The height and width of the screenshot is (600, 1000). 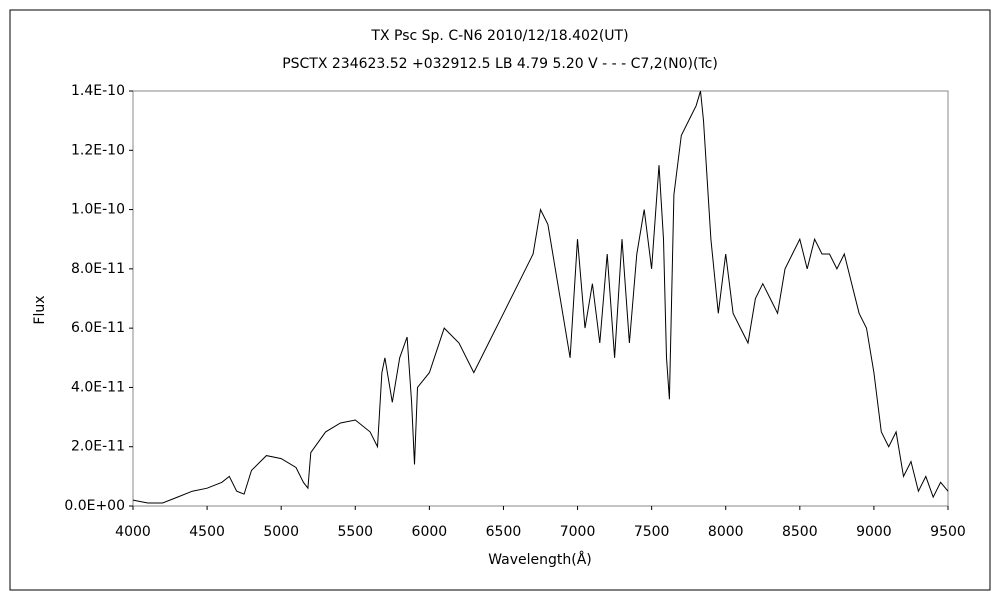 What do you see at coordinates (98, 91) in the screenshot?
I see `y-tick-label: 1.4E-10` at bounding box center [98, 91].